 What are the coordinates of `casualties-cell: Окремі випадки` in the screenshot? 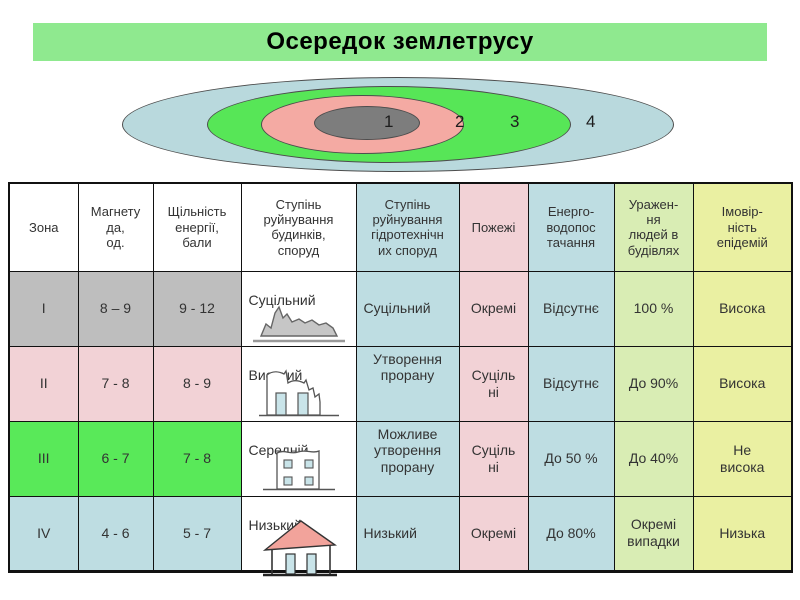 It's located at (653, 533).